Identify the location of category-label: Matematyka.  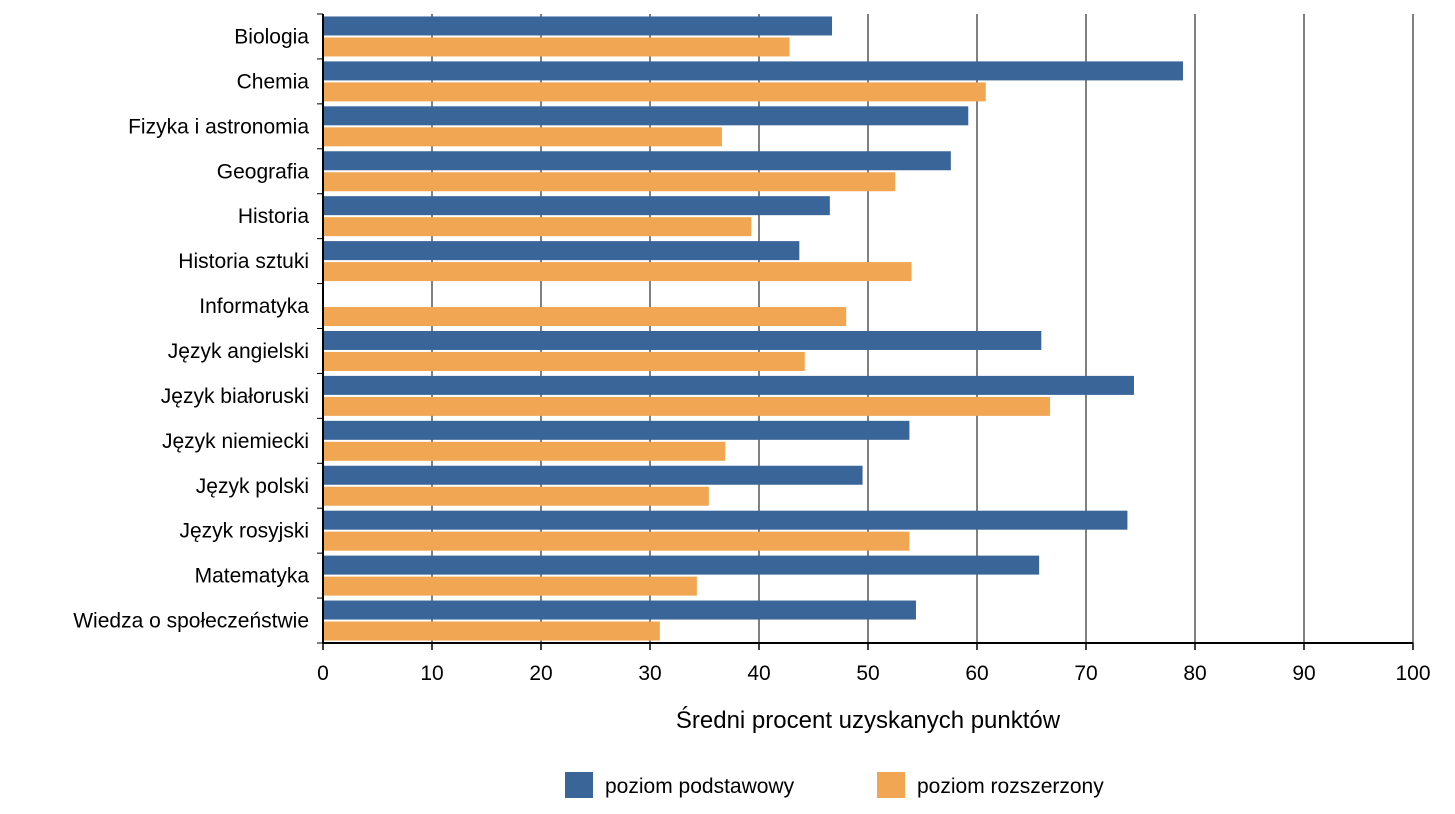
(252, 576).